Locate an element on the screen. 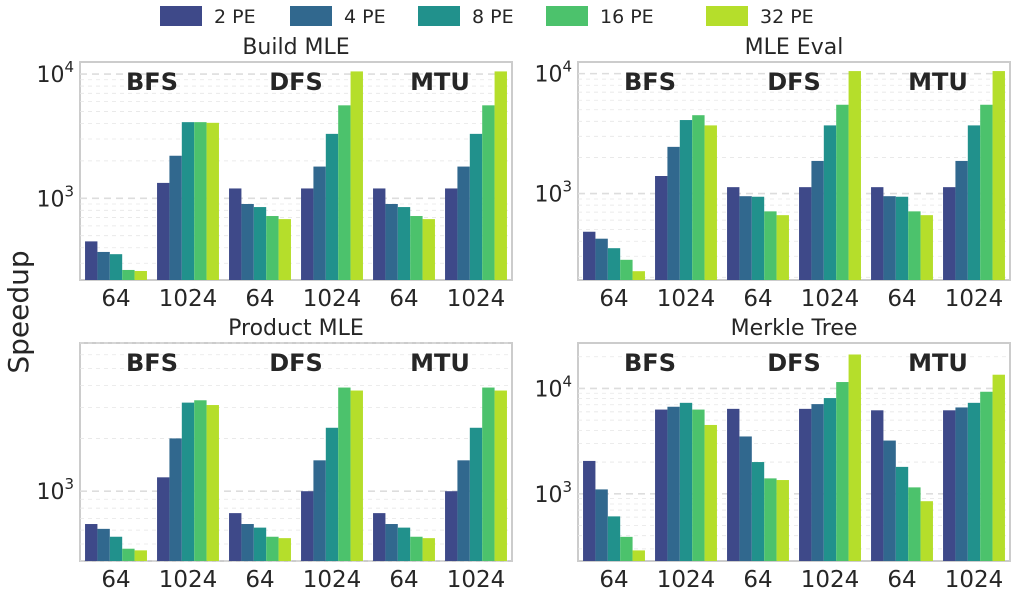 The width and height of the screenshot is (1017, 595). panel-title: Merkle Tree is located at coordinates (794, 328).